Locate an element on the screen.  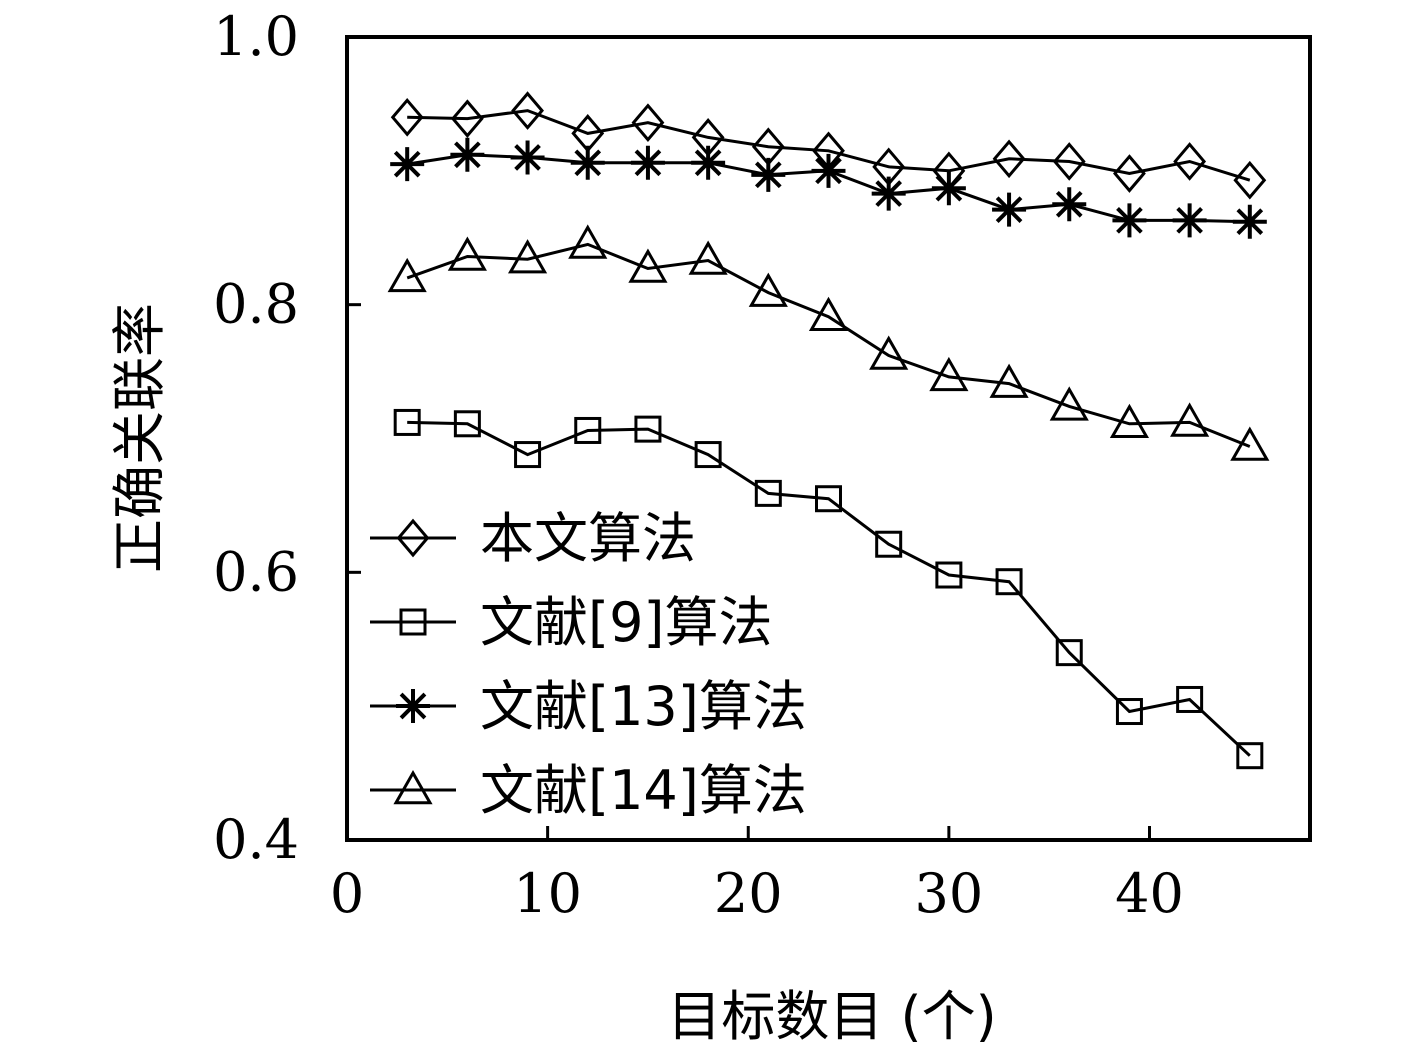
y-tick-label: 0.8 is located at coordinates (256, 304).